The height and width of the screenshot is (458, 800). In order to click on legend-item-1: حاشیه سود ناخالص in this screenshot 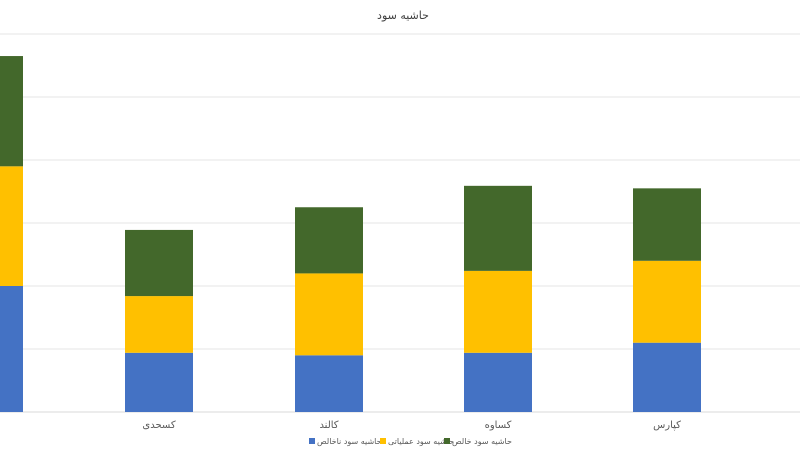, I will do `click(345, 441)`.